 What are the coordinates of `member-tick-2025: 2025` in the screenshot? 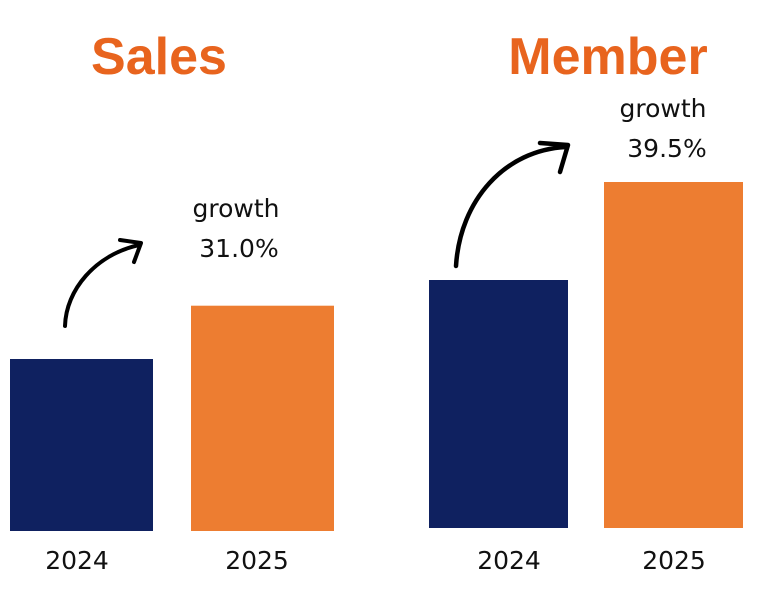 It's located at (674, 560).